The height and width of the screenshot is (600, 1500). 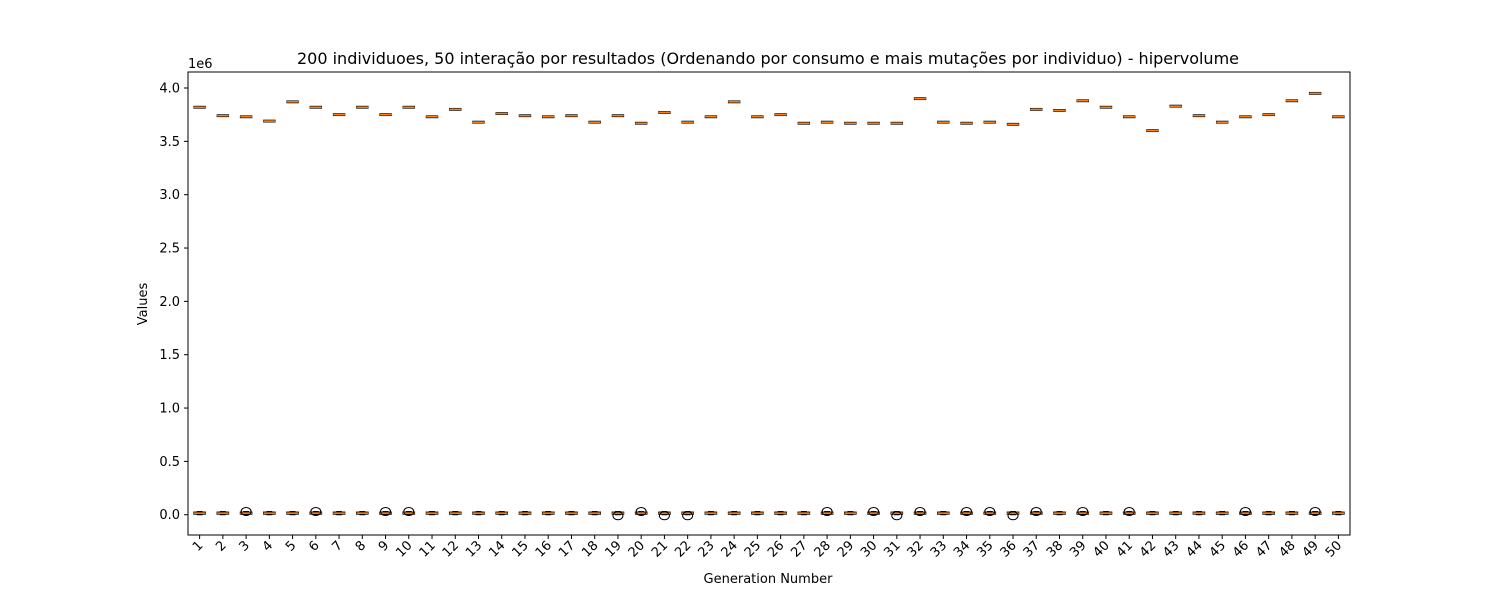 What do you see at coordinates (892, 549) in the screenshot?
I see `x-tick-label: 31` at bounding box center [892, 549].